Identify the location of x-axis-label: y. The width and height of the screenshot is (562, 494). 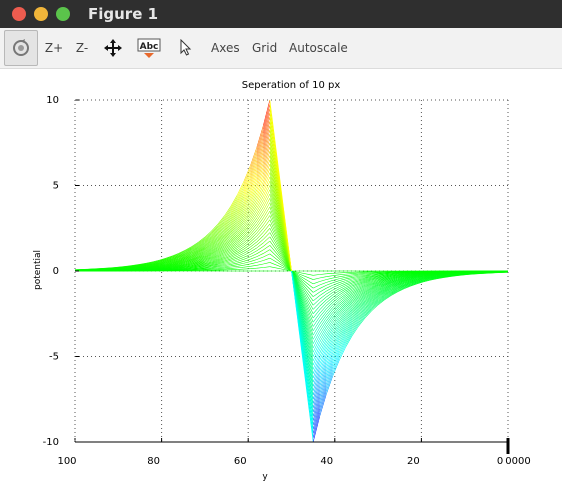
(265, 477).